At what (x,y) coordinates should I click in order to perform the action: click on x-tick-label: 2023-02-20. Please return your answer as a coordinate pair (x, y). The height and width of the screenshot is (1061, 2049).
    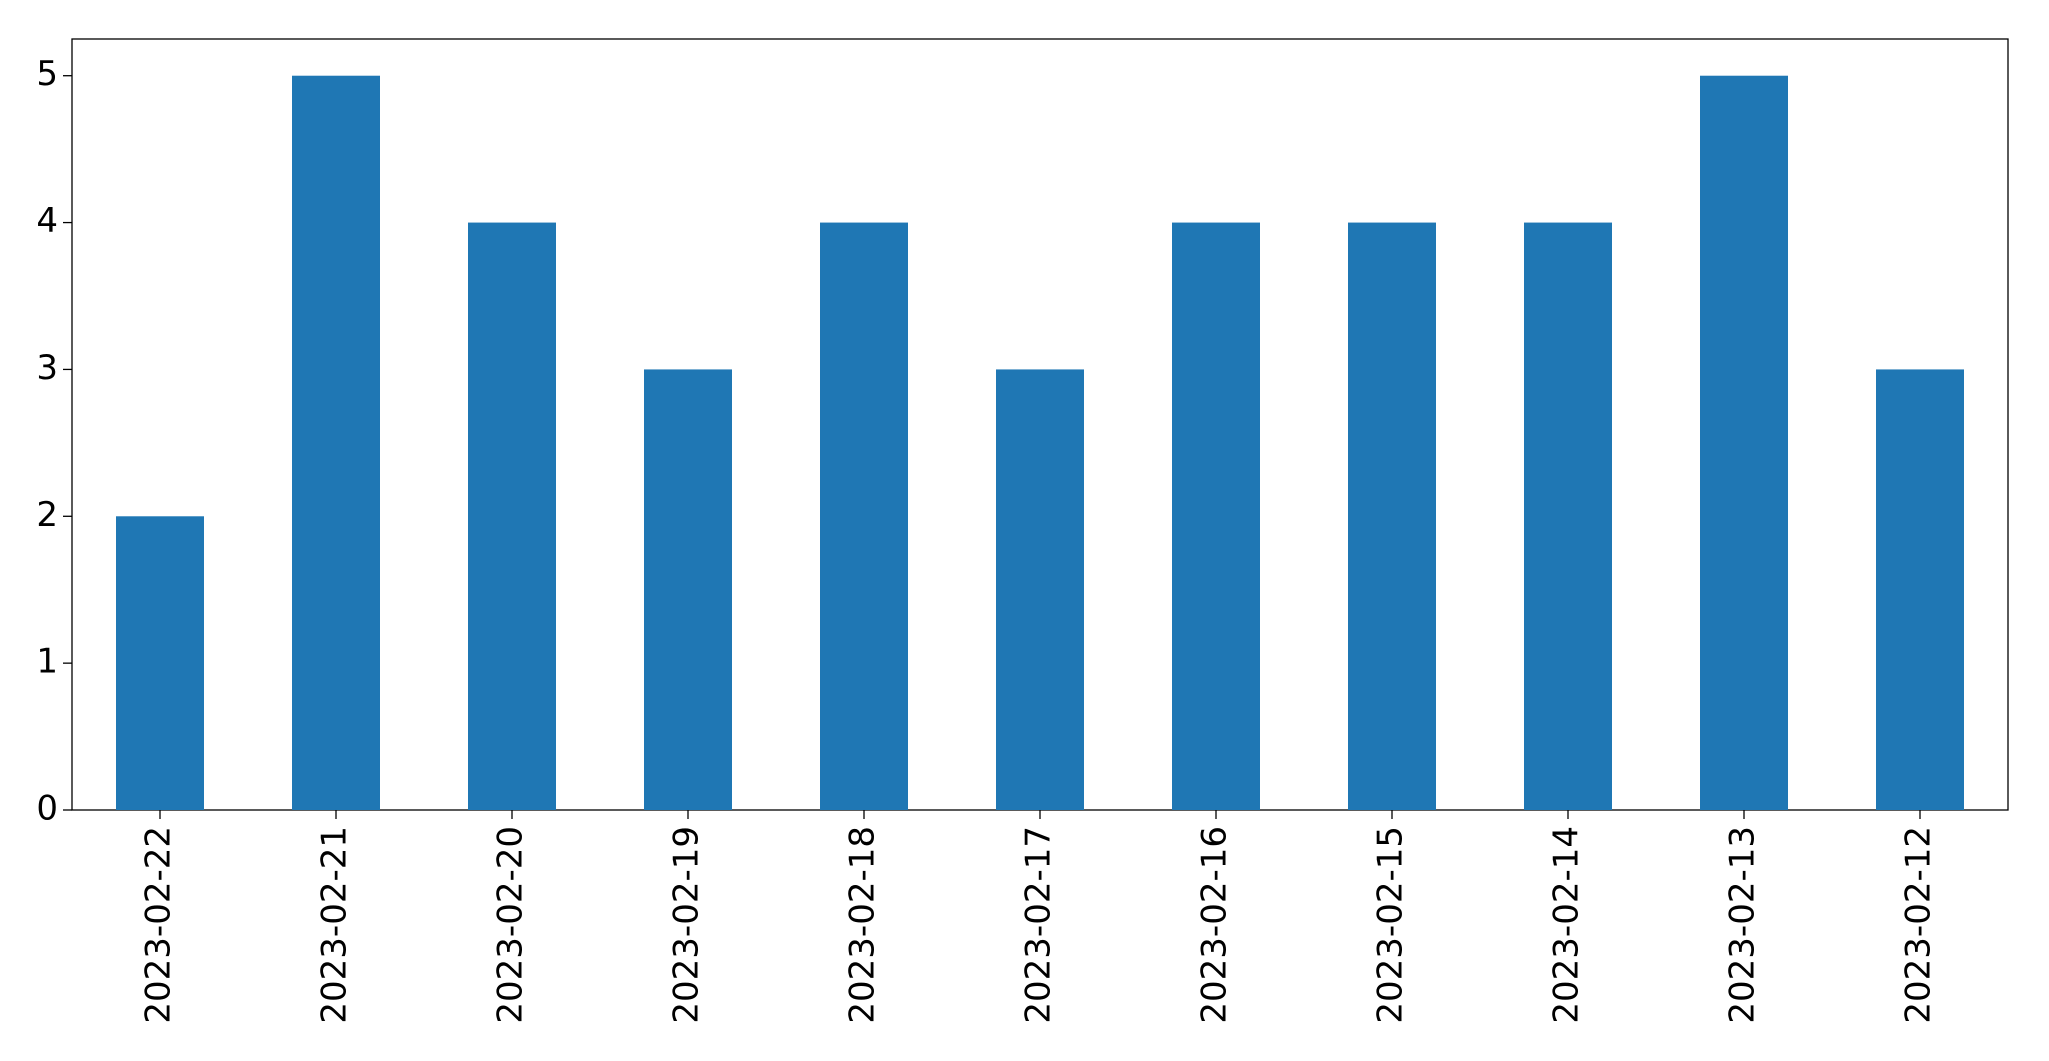
    Looking at the image, I should click on (511, 925).